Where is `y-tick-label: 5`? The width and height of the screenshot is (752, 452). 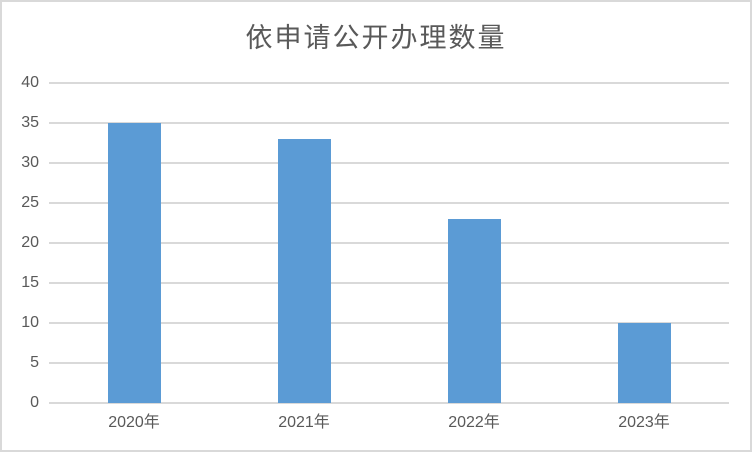 y-tick-label: 5 is located at coordinates (34, 362).